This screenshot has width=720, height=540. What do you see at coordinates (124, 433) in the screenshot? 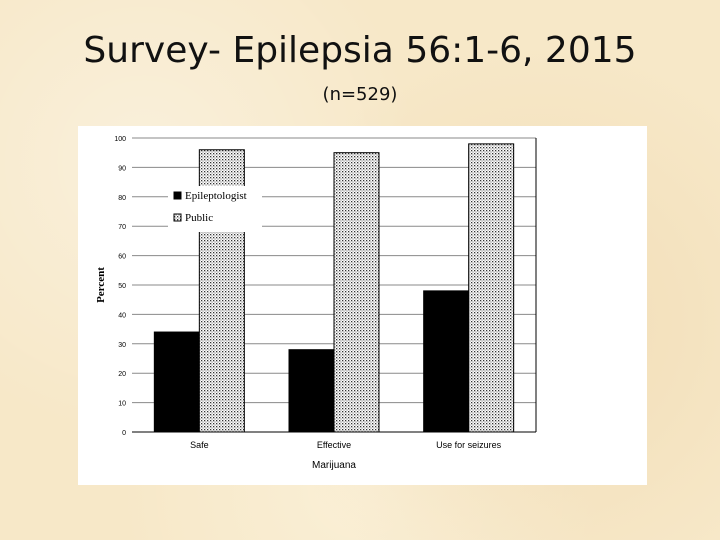
I see `y-tick-label: 0` at bounding box center [124, 433].